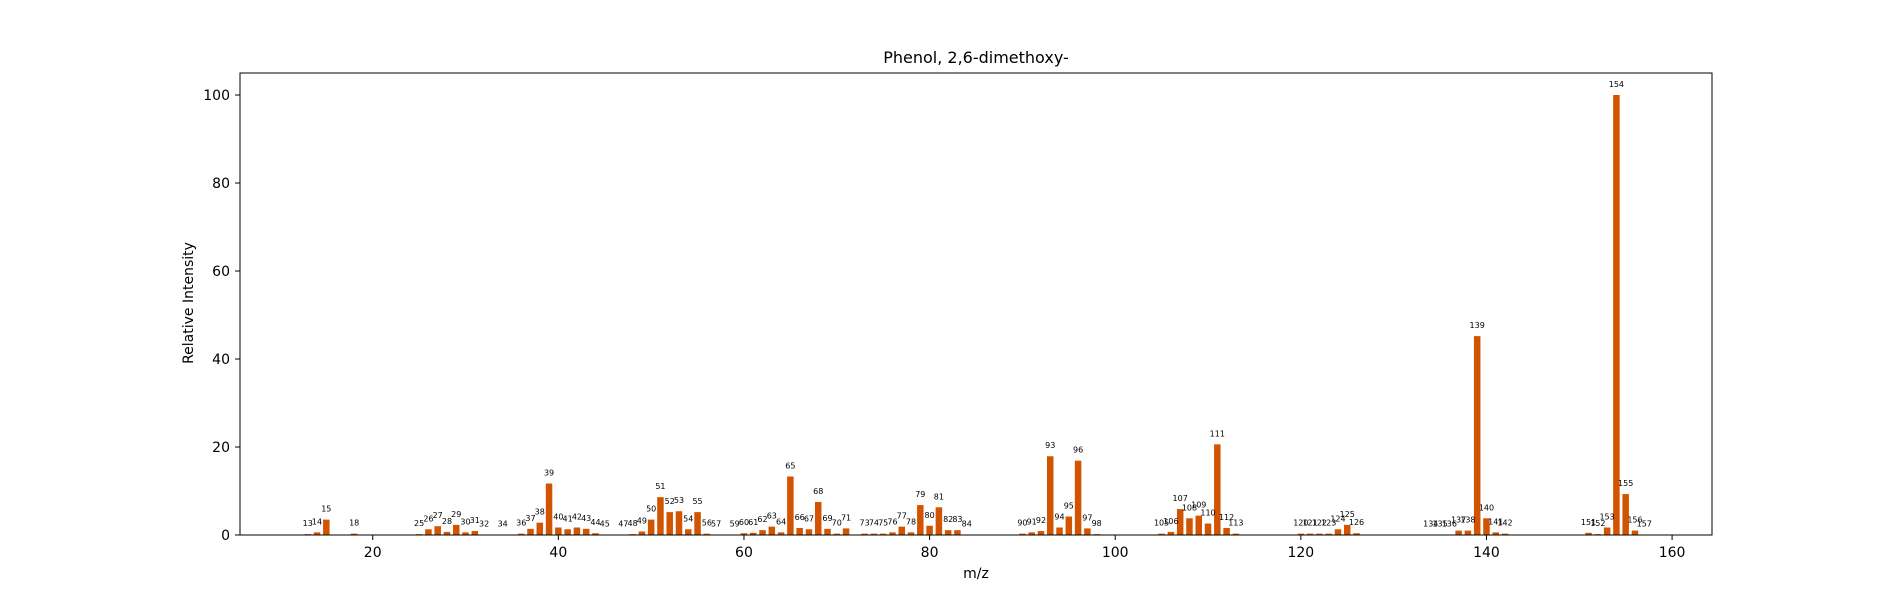  Describe the element at coordinates (1069, 506) in the screenshot. I see `data-label-mz-95: 95` at that location.